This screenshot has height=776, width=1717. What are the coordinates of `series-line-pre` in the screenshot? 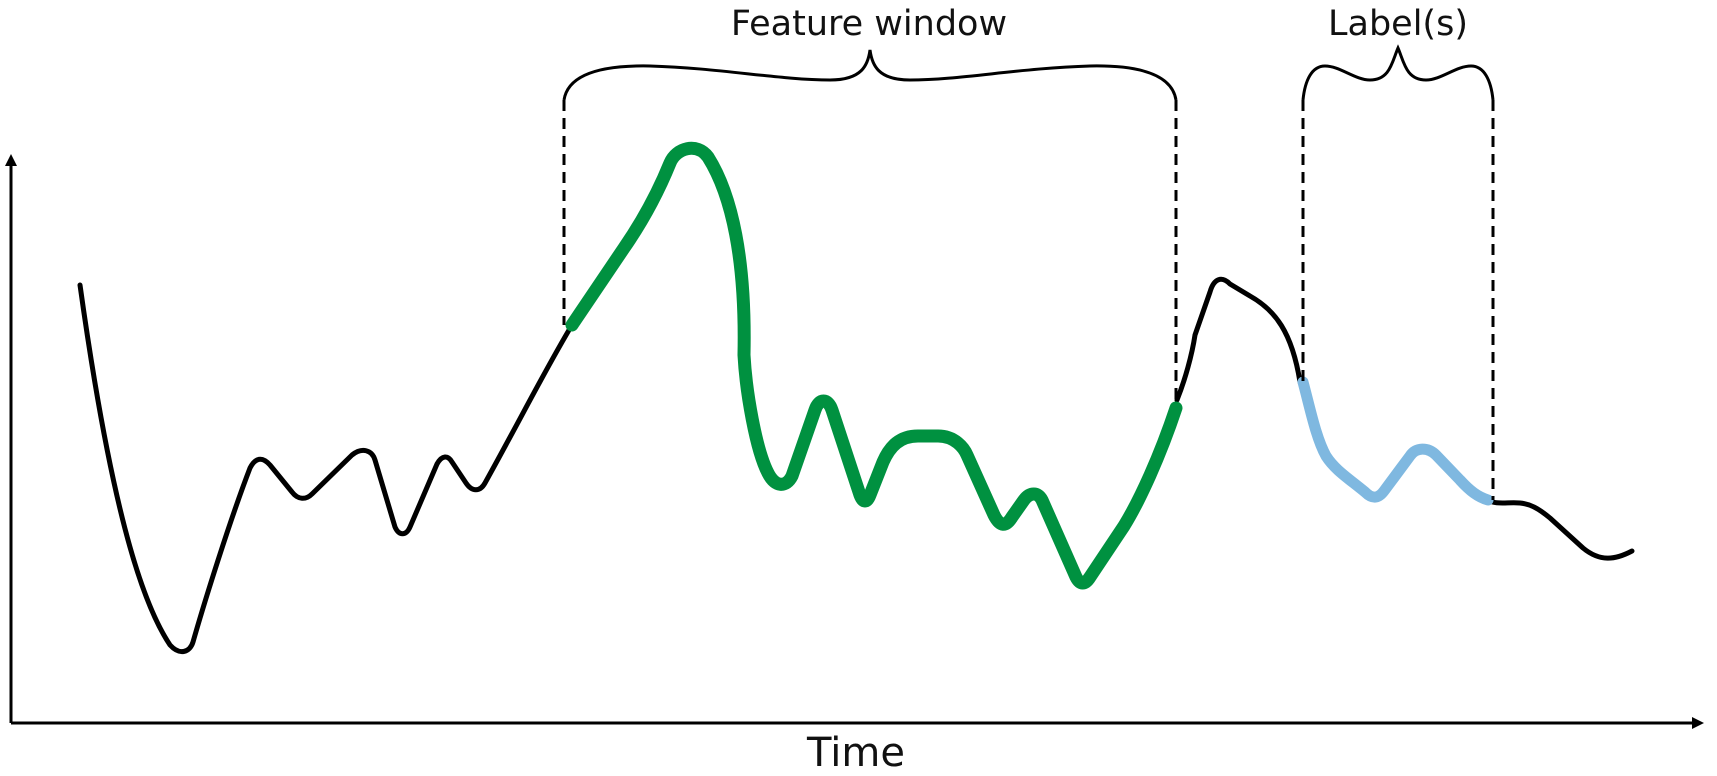 It's located at (326, 468).